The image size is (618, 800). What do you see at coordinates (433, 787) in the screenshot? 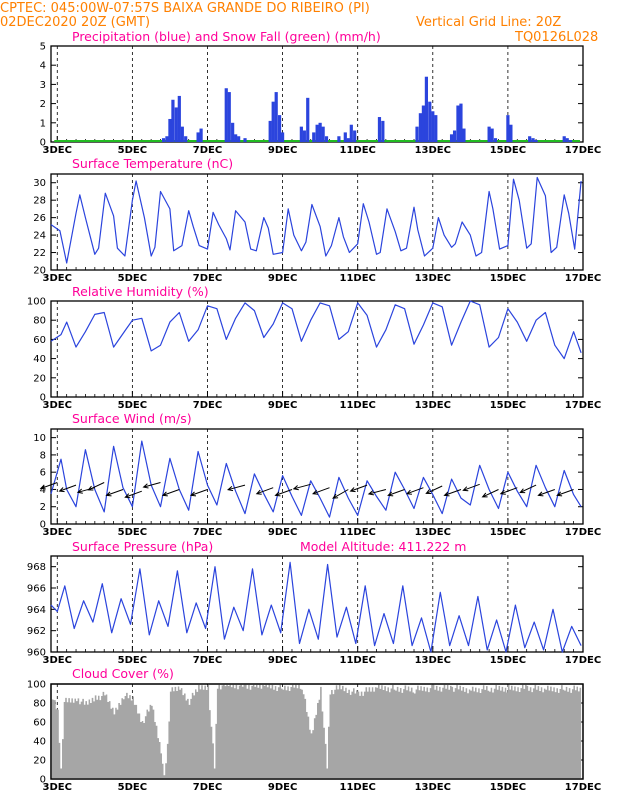
I see `cloud-cover-x-tick-label: 13DEC` at bounding box center [433, 787].